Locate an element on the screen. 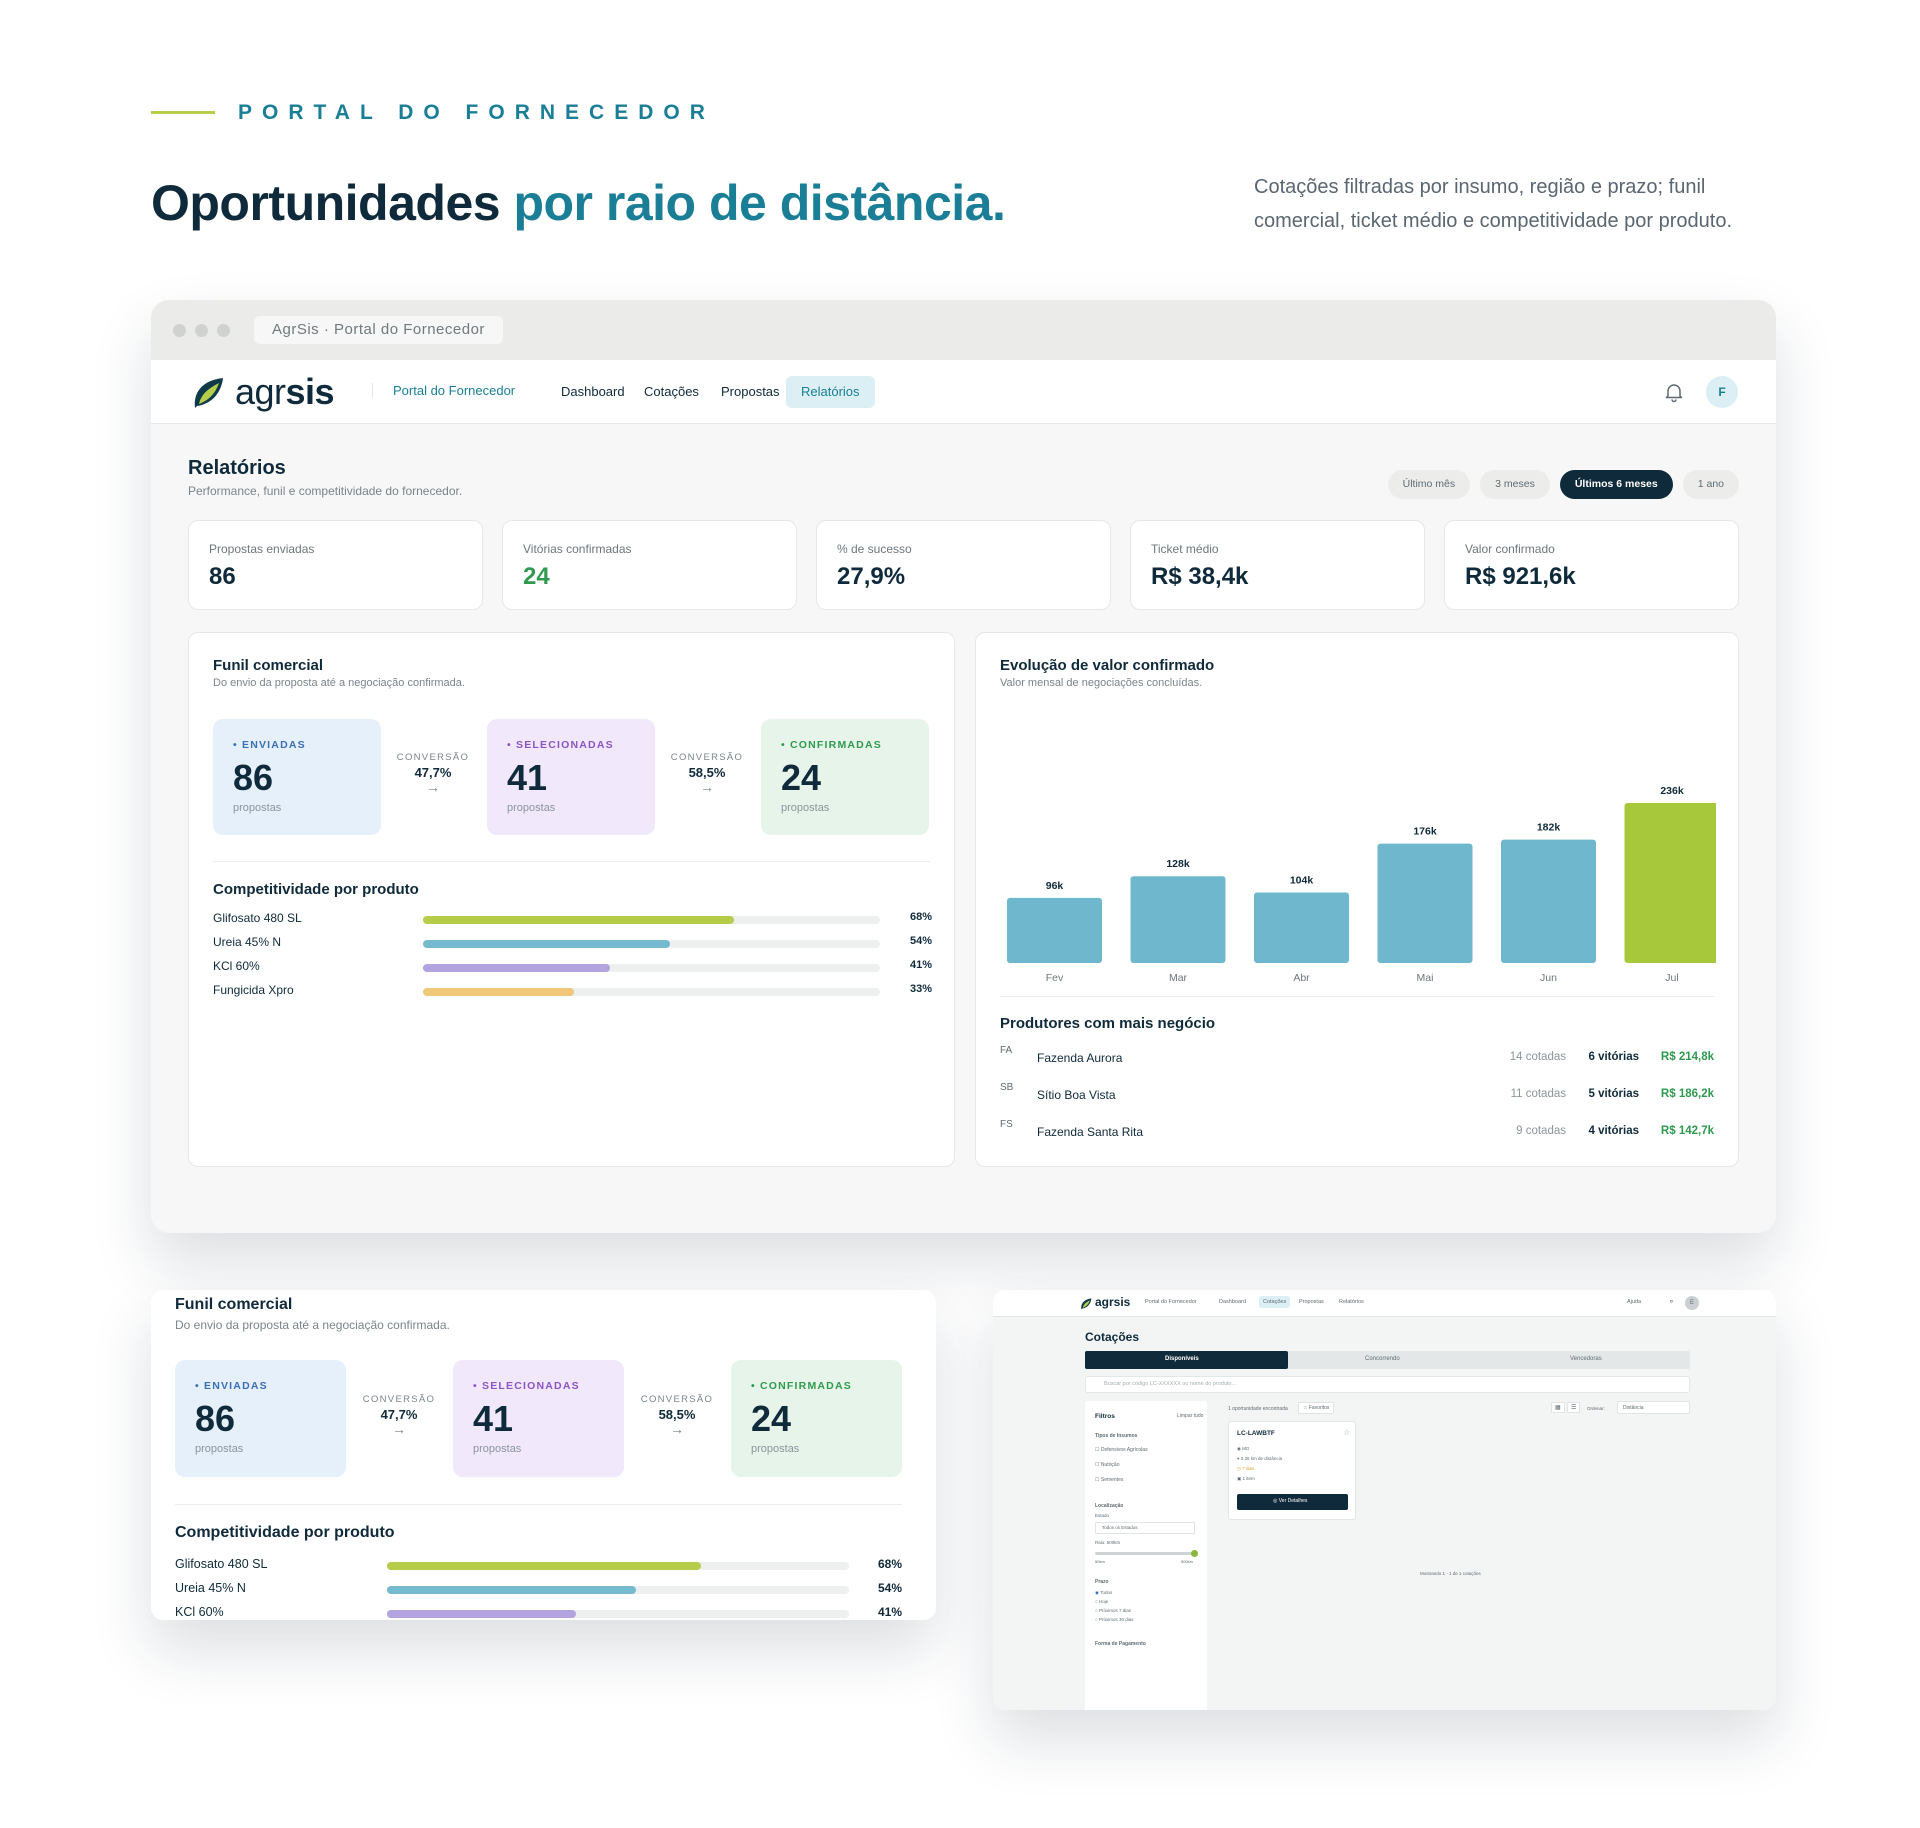 Image resolution: width=1920 pixels, height=1828 pixels. mini-checkbox-insumo: ☐ Defensivos Agrícolas is located at coordinates (1121, 1450).